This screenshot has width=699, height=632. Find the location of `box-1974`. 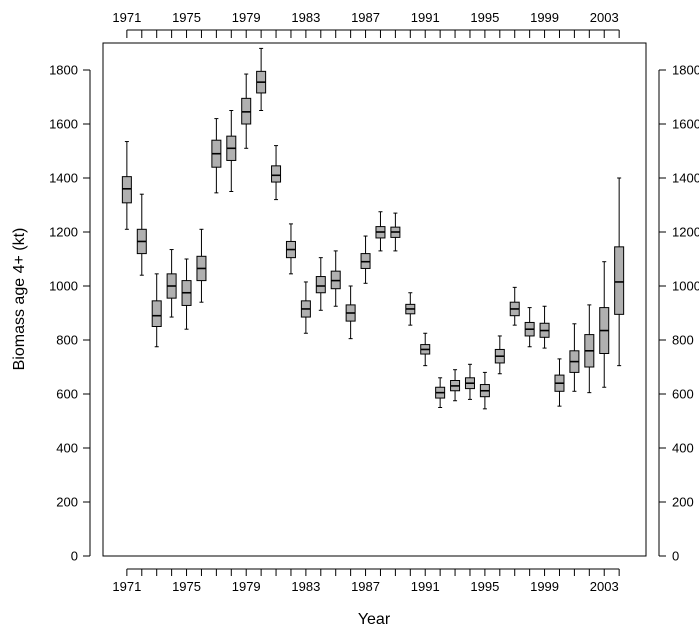

box-1974 is located at coordinates (171, 283).